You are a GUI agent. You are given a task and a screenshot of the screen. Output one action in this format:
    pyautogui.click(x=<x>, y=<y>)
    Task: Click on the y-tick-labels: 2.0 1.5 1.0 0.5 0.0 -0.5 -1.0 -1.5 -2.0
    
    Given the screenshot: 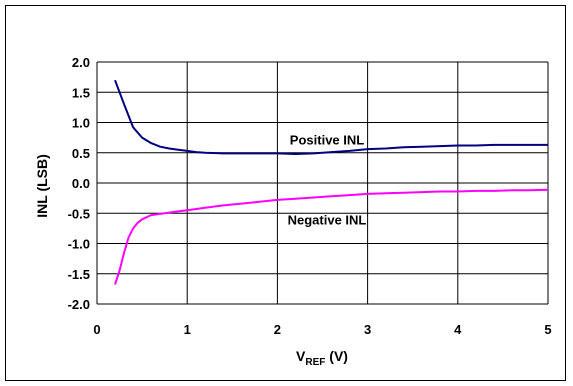 What is the action you would take?
    pyautogui.click(x=79, y=183)
    